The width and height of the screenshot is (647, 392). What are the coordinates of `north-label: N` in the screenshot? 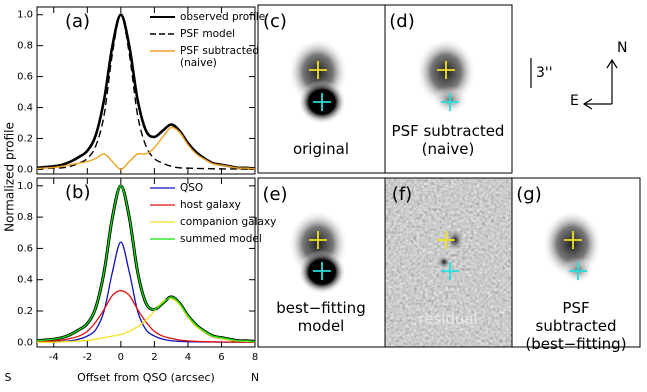 It's located at (622, 48).